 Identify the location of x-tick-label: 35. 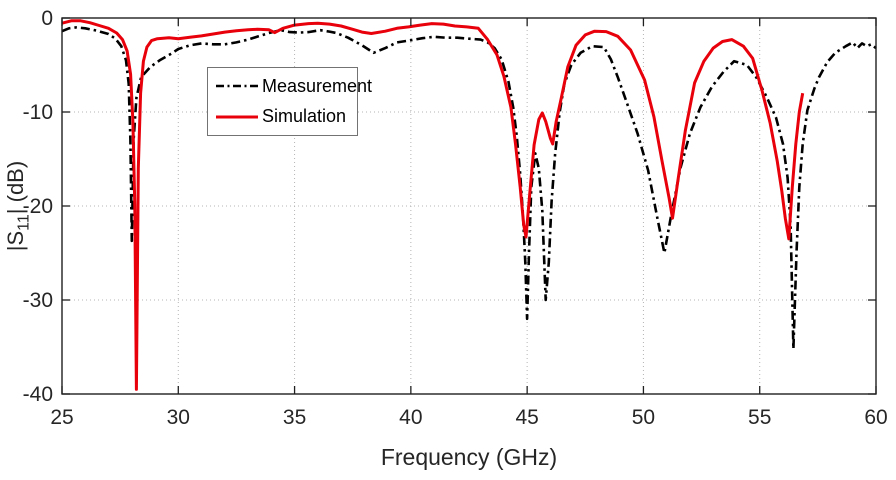
(294, 417).